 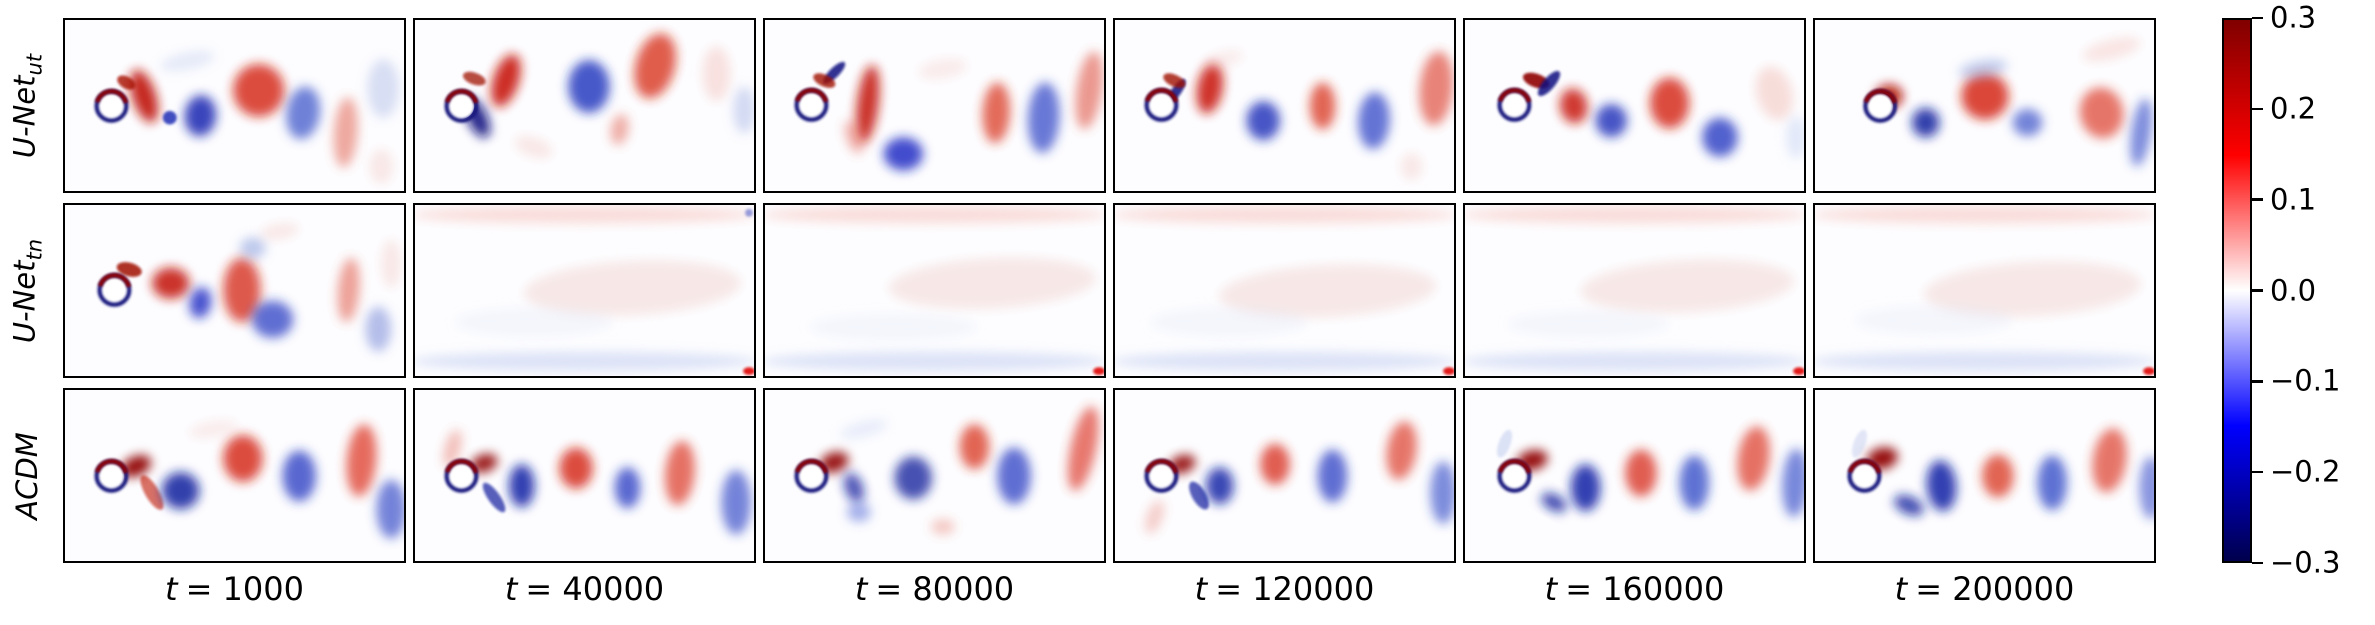 I want to click on vorticity-panel-r3c3, so click(x=934, y=475).